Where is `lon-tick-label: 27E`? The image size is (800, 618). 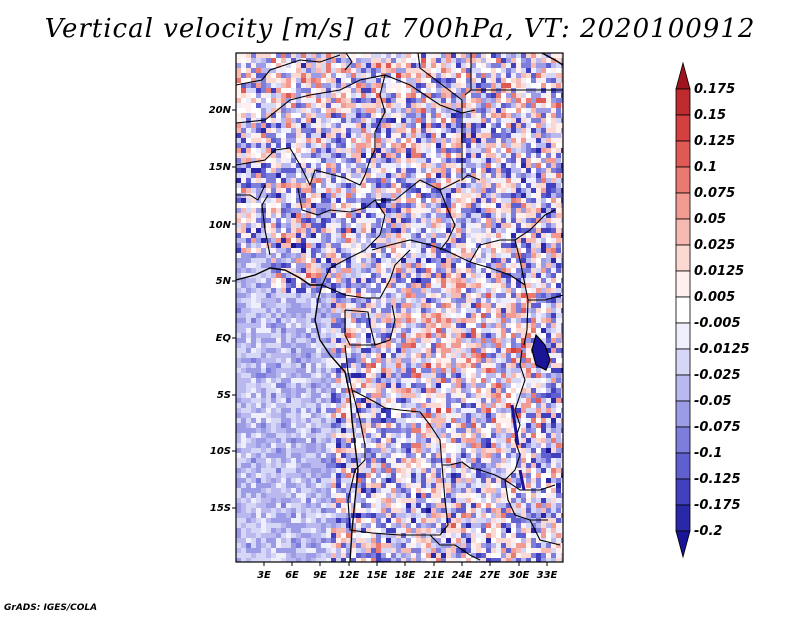
lon-tick-label: 27E is located at coordinates (490, 575).